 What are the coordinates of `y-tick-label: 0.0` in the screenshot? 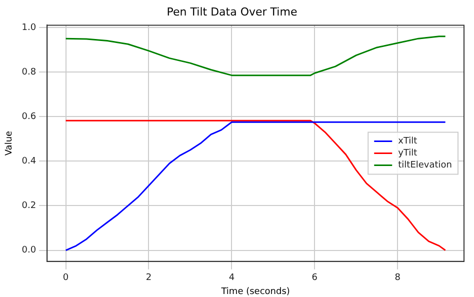 It's located at (29, 251).